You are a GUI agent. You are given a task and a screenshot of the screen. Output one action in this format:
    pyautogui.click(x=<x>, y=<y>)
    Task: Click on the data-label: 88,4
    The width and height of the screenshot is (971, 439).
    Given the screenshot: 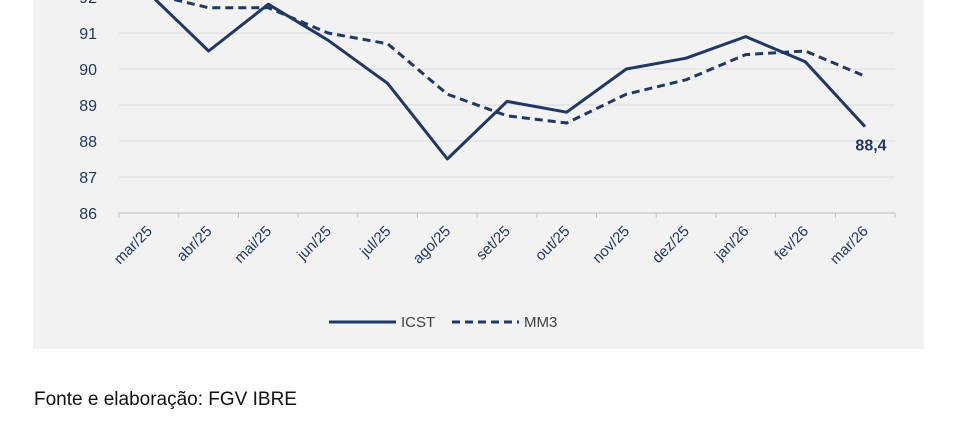 What is the action you would take?
    pyautogui.click(x=870, y=146)
    